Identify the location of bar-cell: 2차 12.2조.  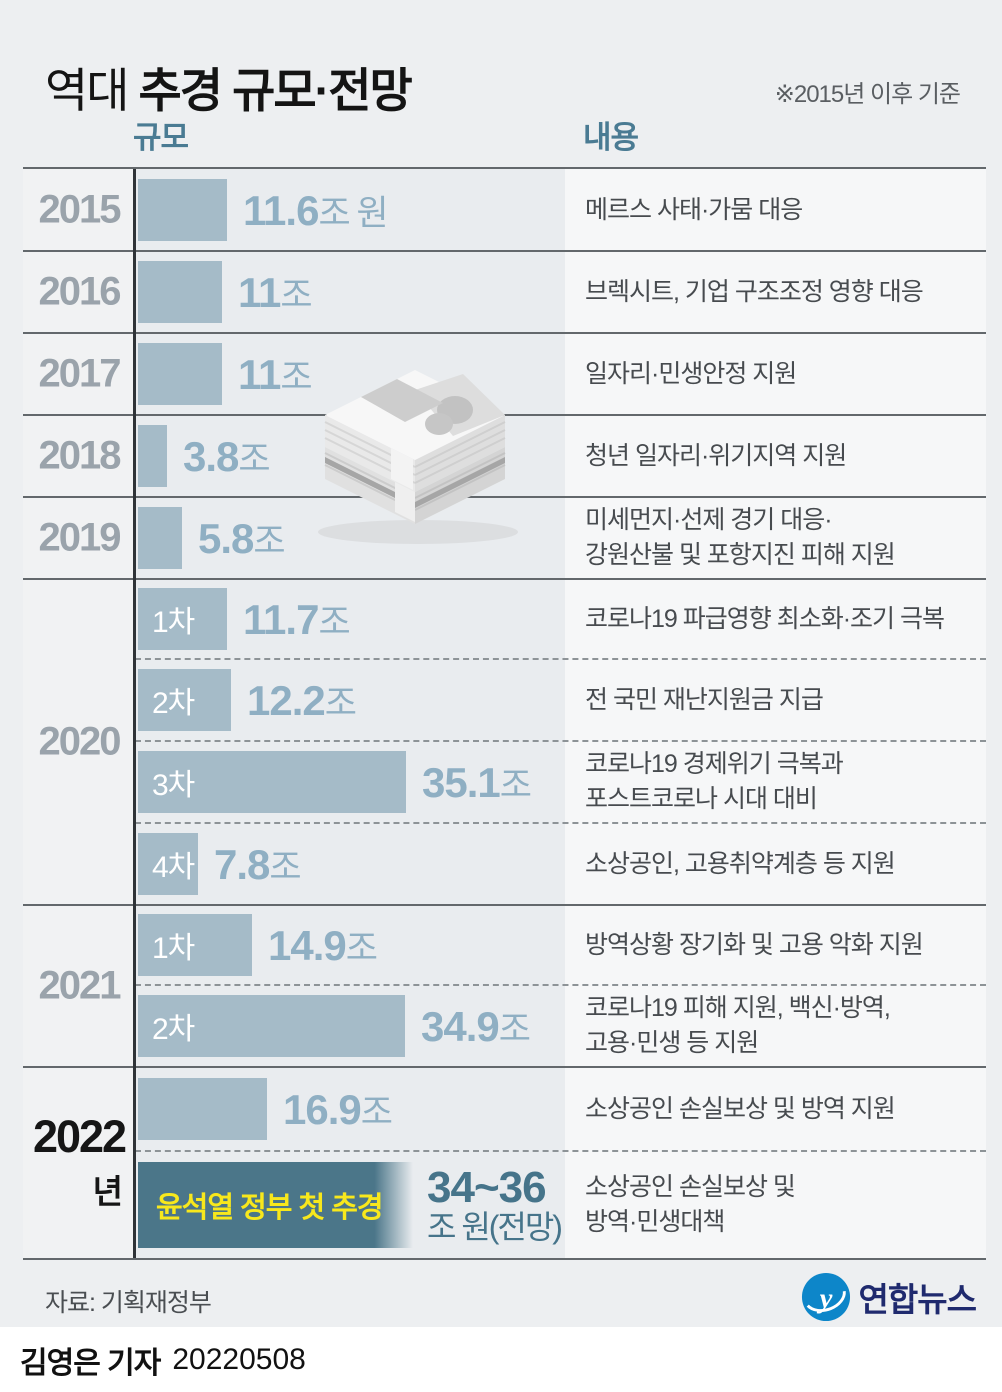
(350, 700).